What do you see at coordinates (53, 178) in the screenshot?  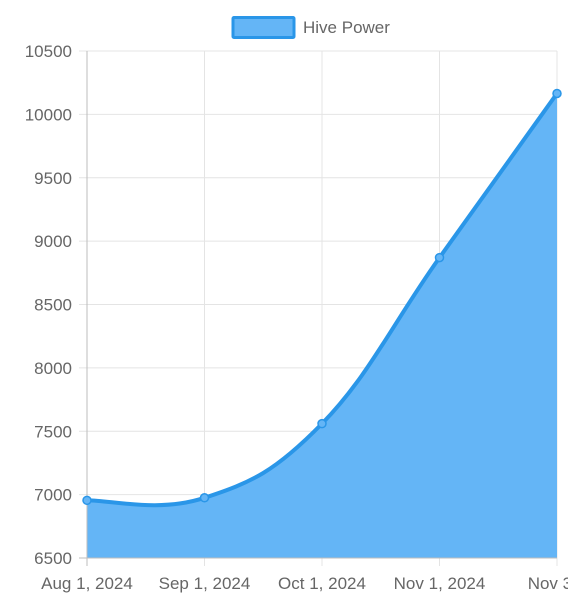 I see `y-tick-label: 9500` at bounding box center [53, 178].